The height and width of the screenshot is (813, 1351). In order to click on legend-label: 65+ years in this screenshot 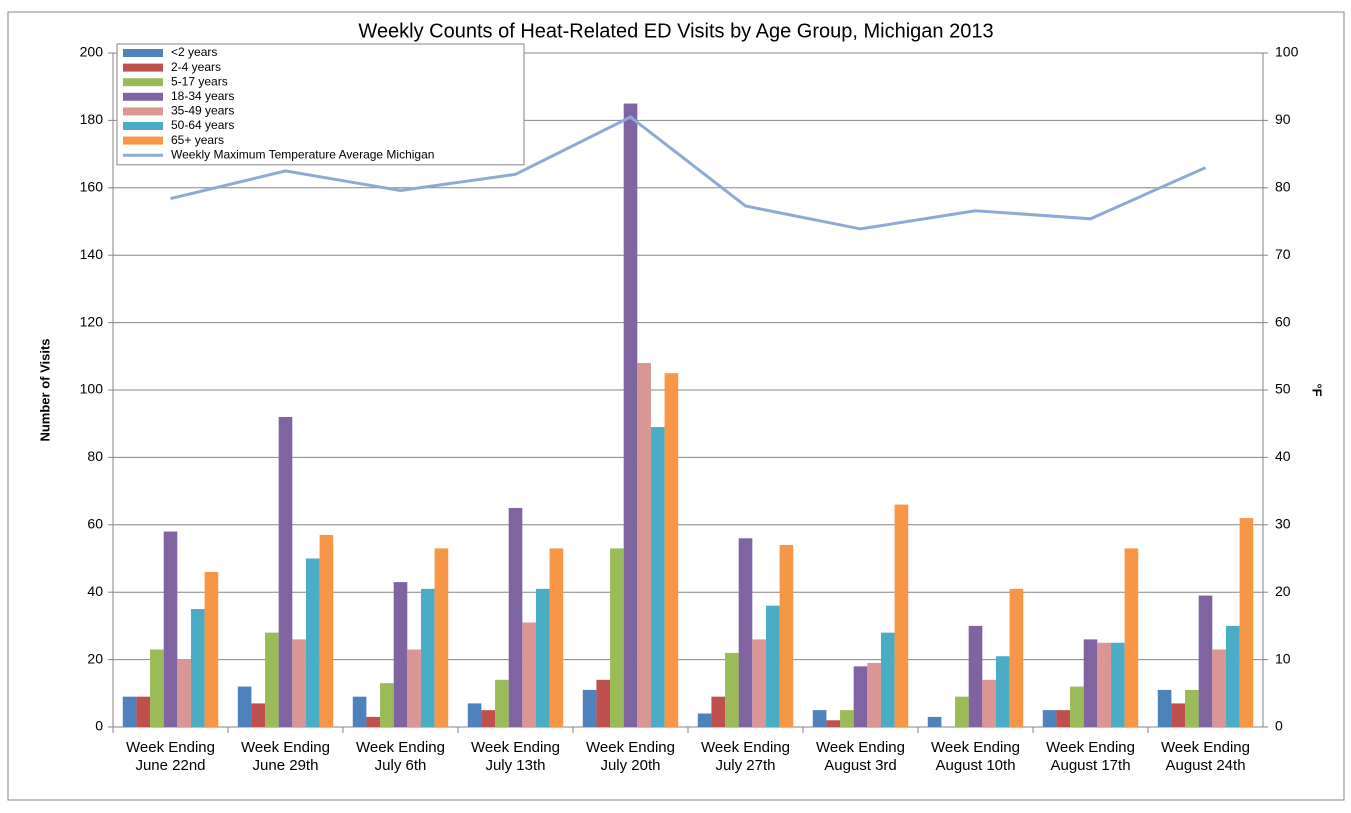, I will do `click(197, 140)`.